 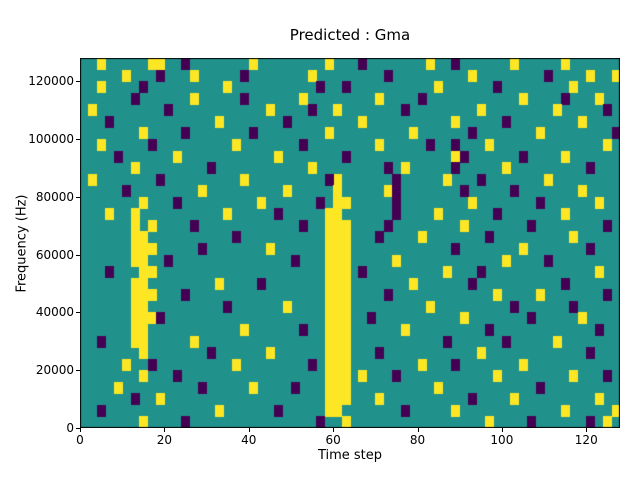 I want to click on x-tick-label: 100, so click(x=502, y=440).